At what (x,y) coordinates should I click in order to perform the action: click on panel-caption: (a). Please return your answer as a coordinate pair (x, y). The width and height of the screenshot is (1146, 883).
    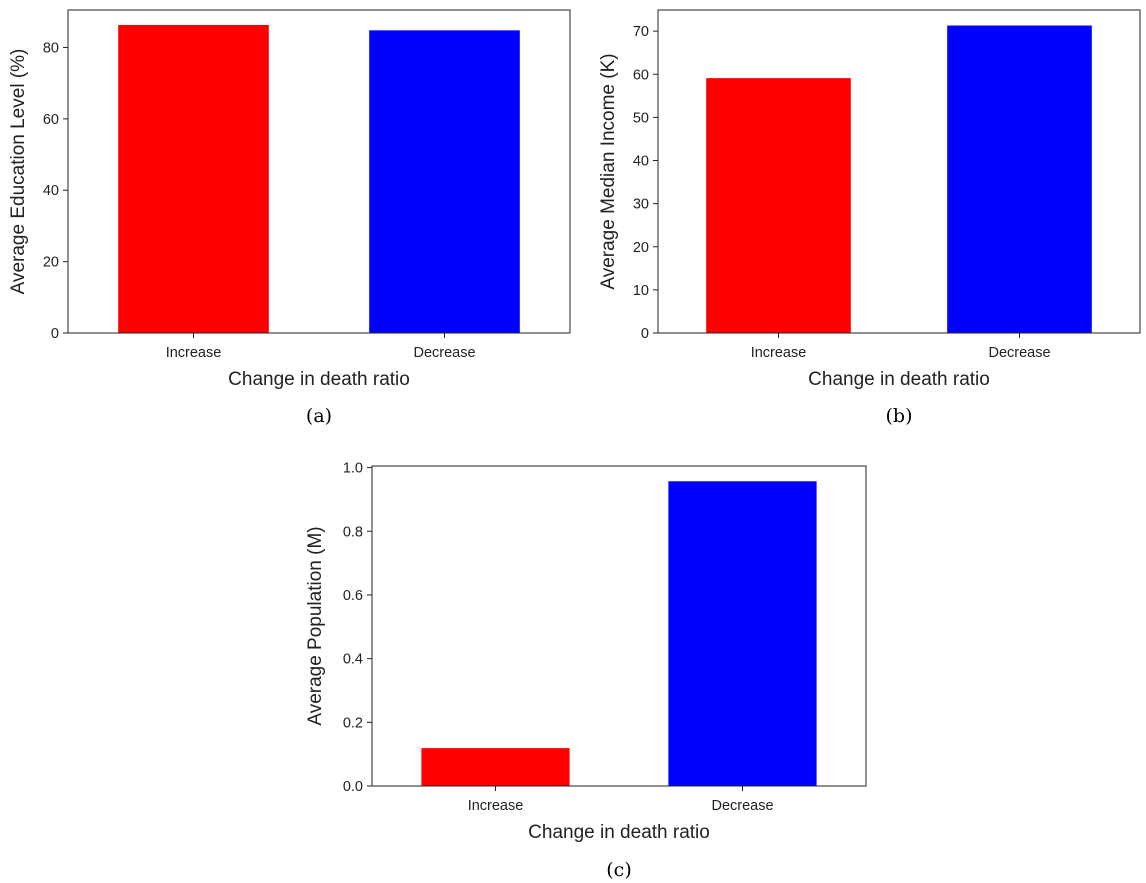
    Looking at the image, I should click on (319, 416).